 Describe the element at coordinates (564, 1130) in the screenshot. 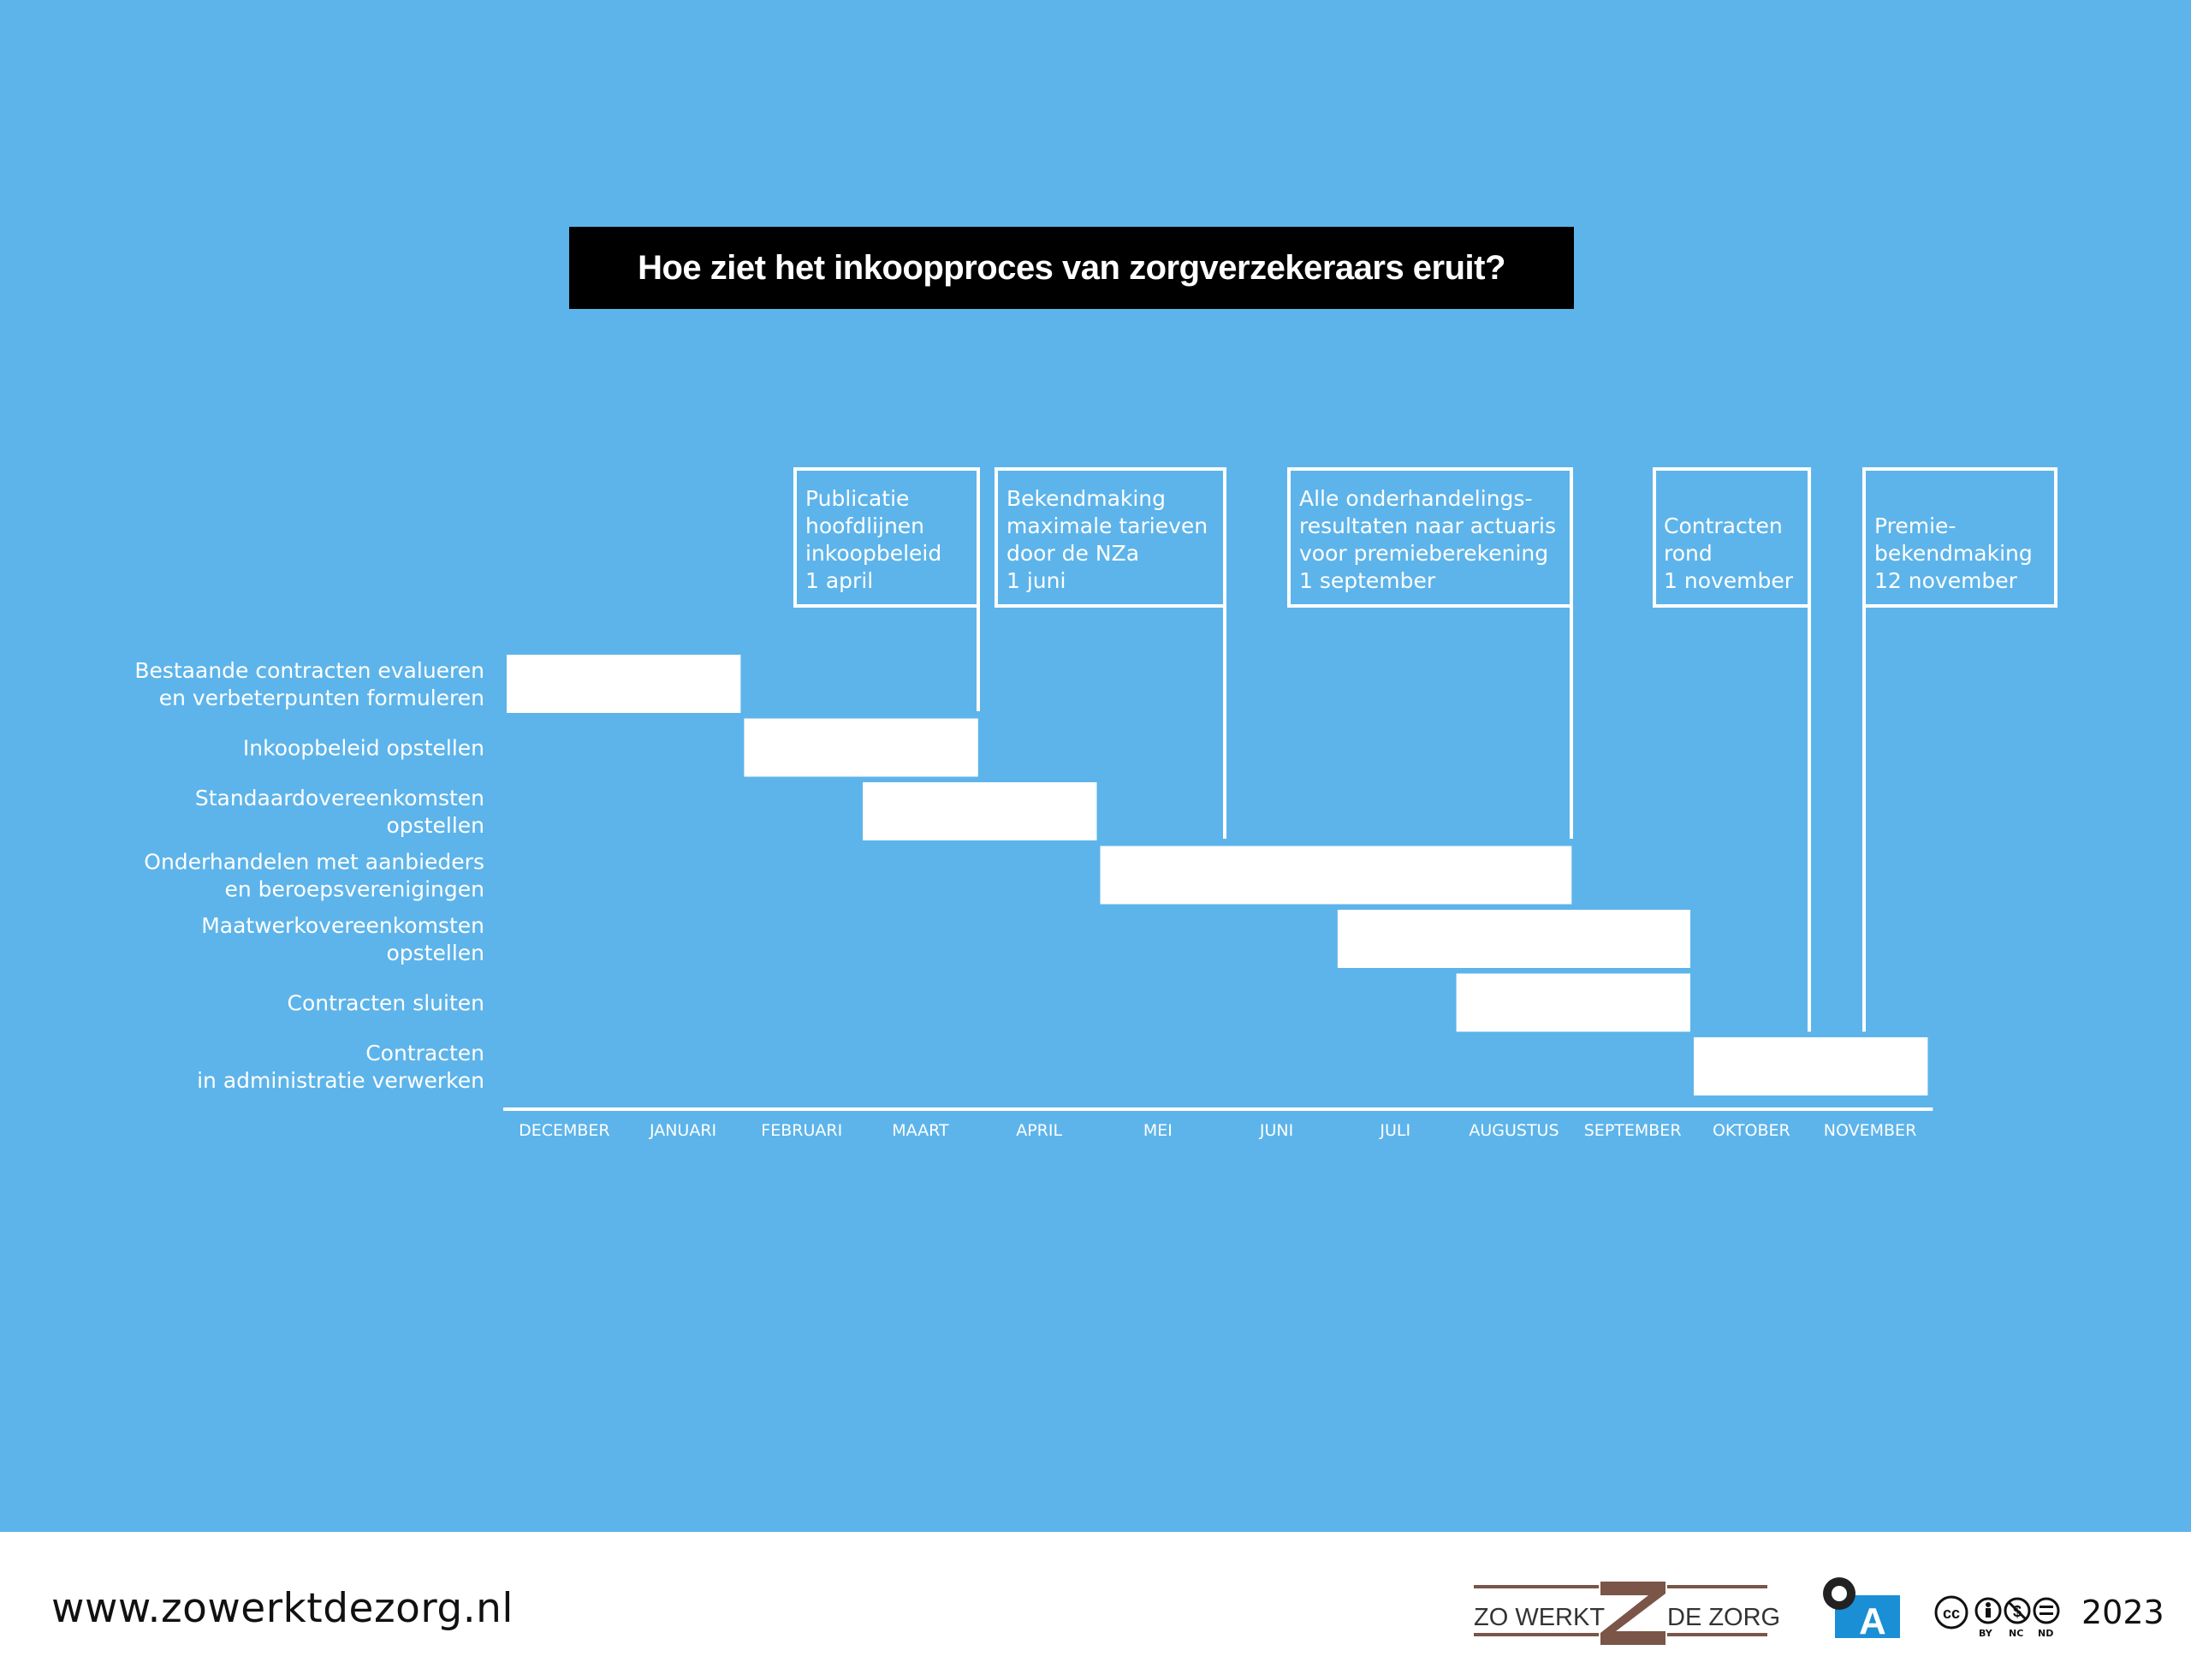

I see `month-label: DECEMBER` at that location.